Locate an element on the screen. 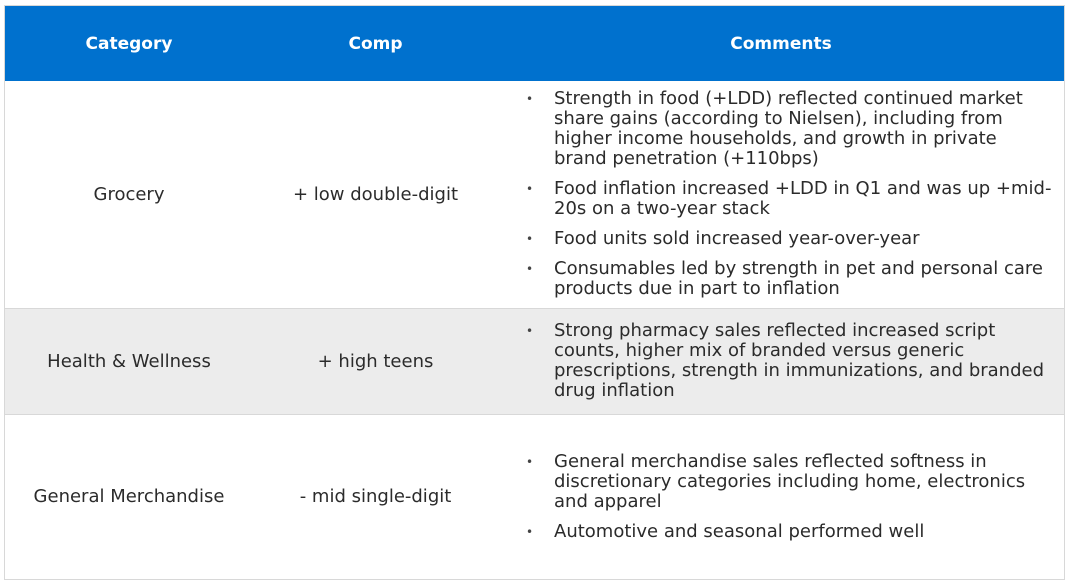 This screenshot has height=585, width=1074. comment-item: • Automotive and seasonal performed well is located at coordinates (790, 531).